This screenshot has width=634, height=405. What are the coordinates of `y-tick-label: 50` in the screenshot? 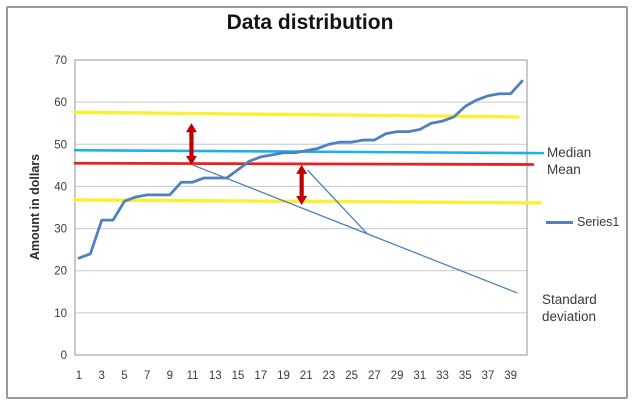 It's located at (60, 145).